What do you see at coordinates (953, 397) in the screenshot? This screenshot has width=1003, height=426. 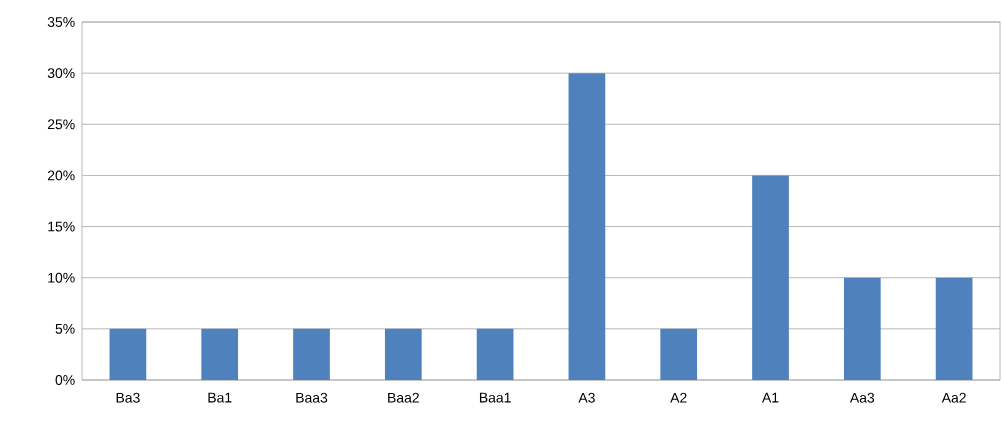 I see `x-tick-label: Aa2` at bounding box center [953, 397].